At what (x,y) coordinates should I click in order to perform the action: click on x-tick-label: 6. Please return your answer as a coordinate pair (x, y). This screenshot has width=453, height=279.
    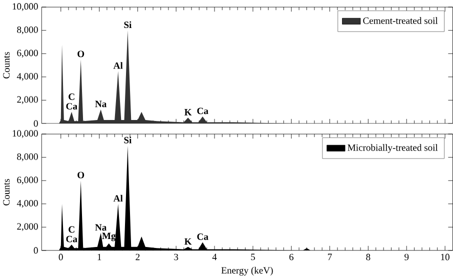
    Looking at the image, I should click on (291, 257).